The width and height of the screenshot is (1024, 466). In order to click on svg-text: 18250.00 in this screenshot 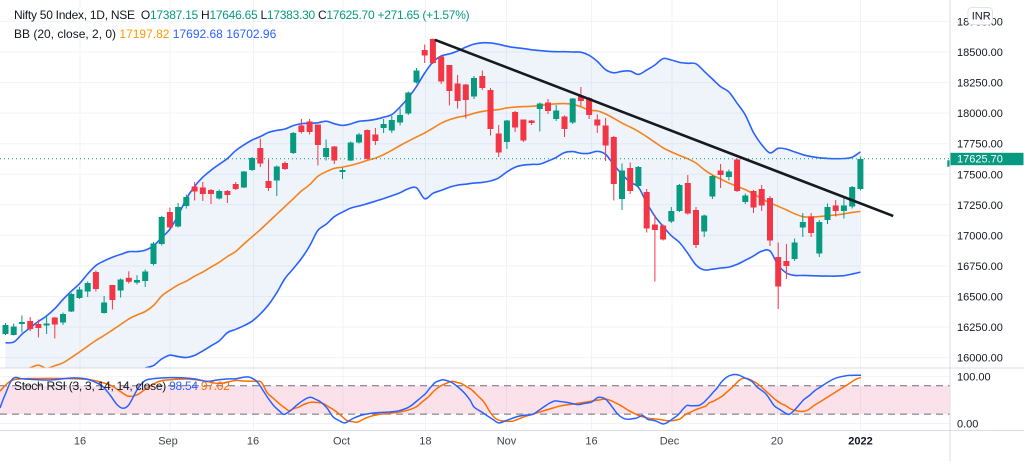, I will do `click(980, 84)`.